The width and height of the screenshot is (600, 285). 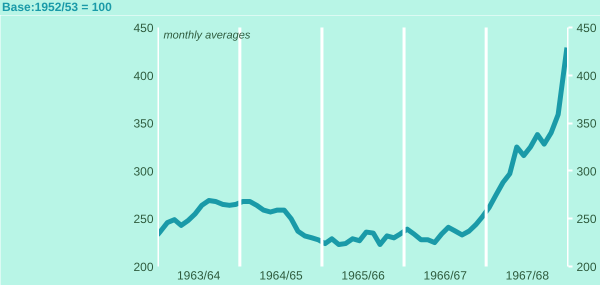 I want to click on y2-tick-label: 400, so click(x=586, y=75).